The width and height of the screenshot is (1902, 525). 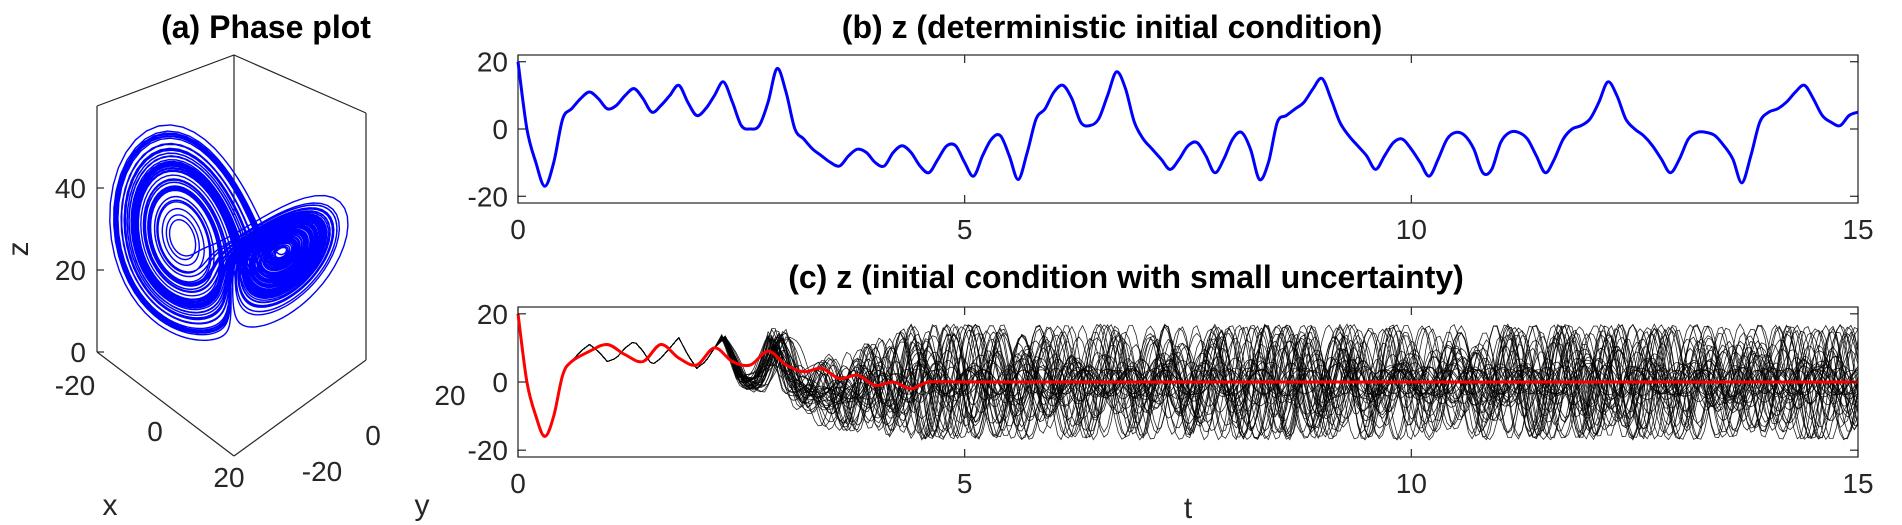 I want to click on y-ticks: -20 0 20, so click(x=384, y=433).